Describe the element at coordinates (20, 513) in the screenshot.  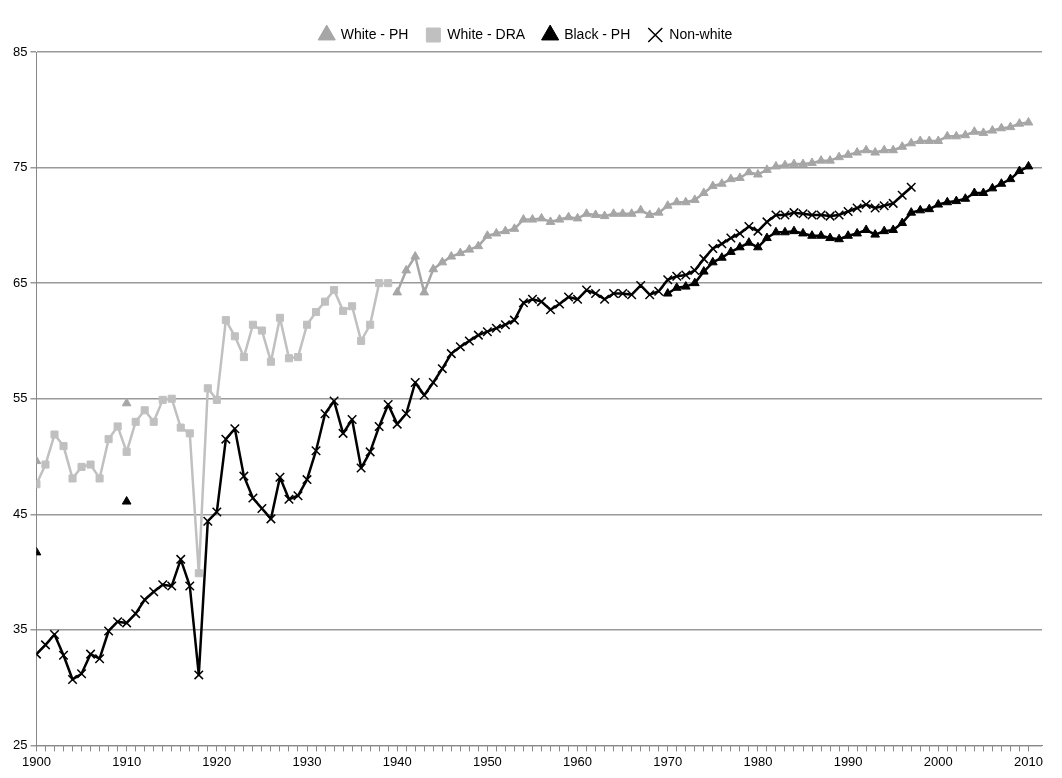
I see `y-tick-label: 45` at that location.